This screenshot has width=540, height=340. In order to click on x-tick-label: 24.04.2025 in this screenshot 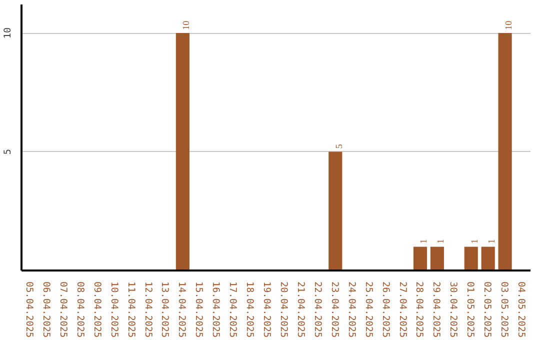, I will do `click(351, 310)`.